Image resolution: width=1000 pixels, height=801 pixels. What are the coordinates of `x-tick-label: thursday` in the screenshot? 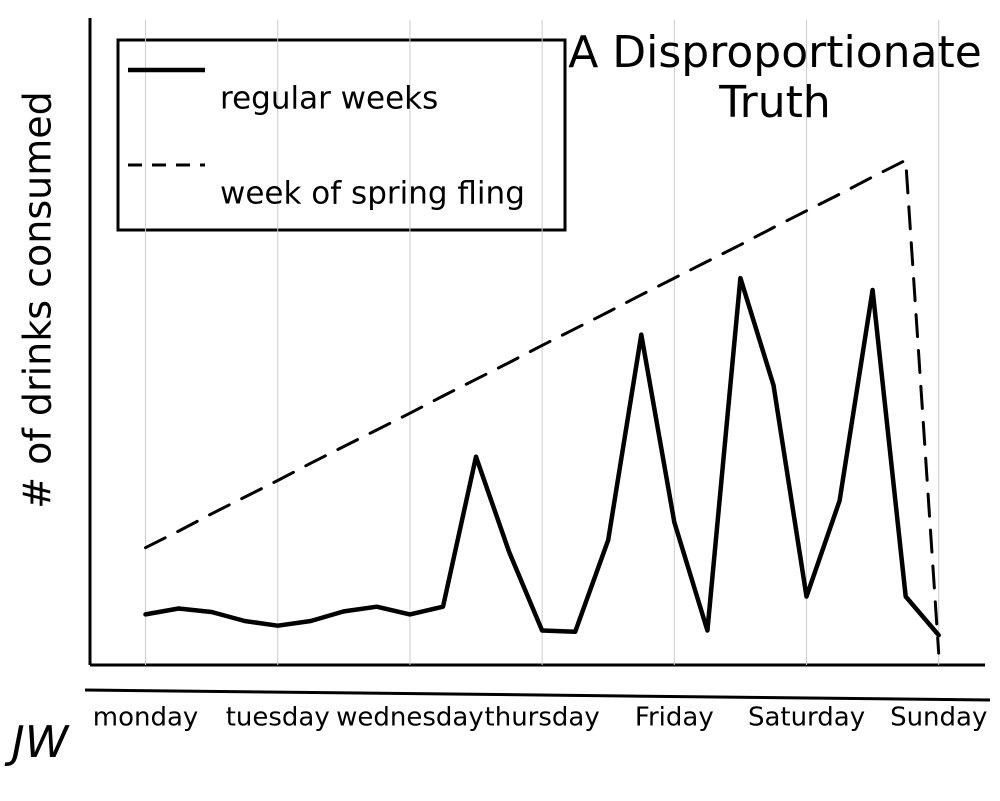 It's located at (542, 718).